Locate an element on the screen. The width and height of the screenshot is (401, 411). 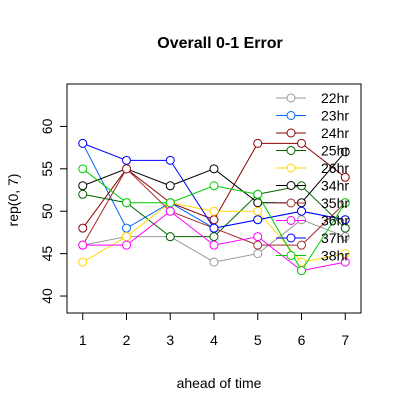
y-tick-label: 40 is located at coordinates (47, 296).